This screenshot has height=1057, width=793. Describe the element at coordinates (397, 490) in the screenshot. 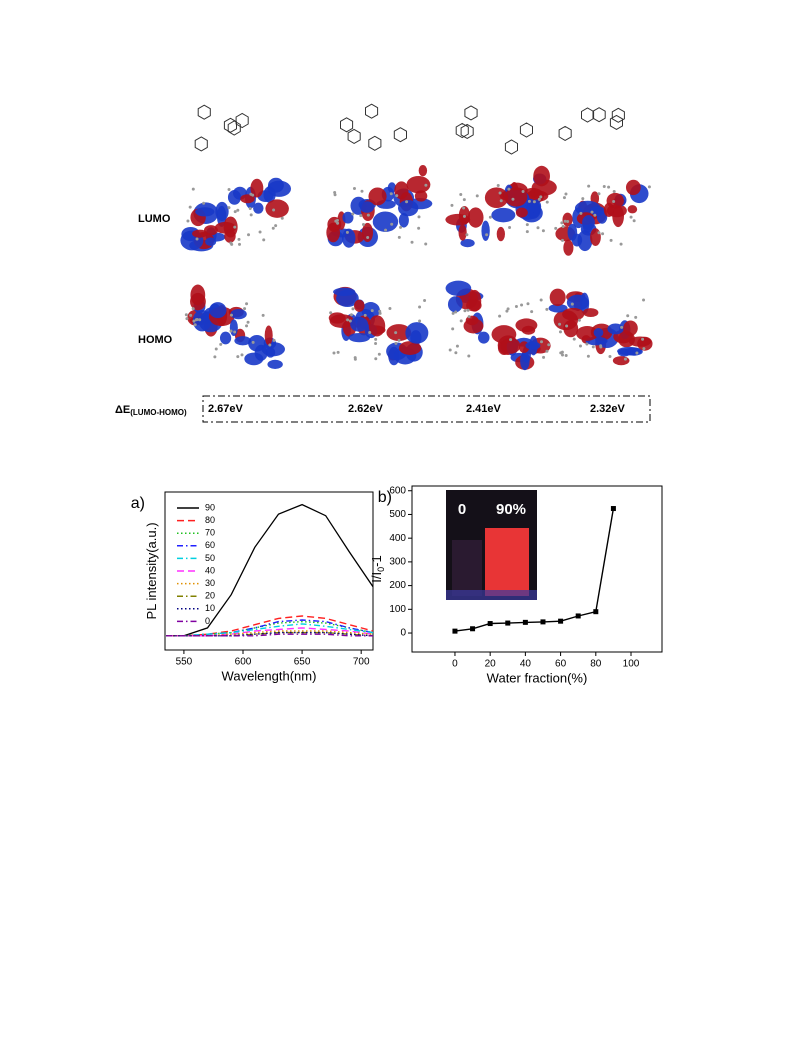

I see `y-tick-label: 600` at that location.